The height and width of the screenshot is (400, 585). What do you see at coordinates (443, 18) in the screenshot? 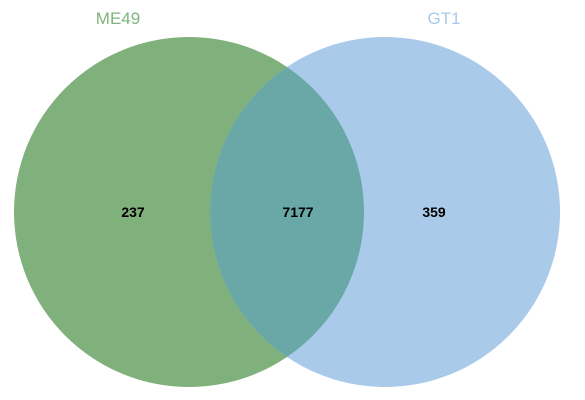
I see `set-b-label: GT1` at bounding box center [443, 18].